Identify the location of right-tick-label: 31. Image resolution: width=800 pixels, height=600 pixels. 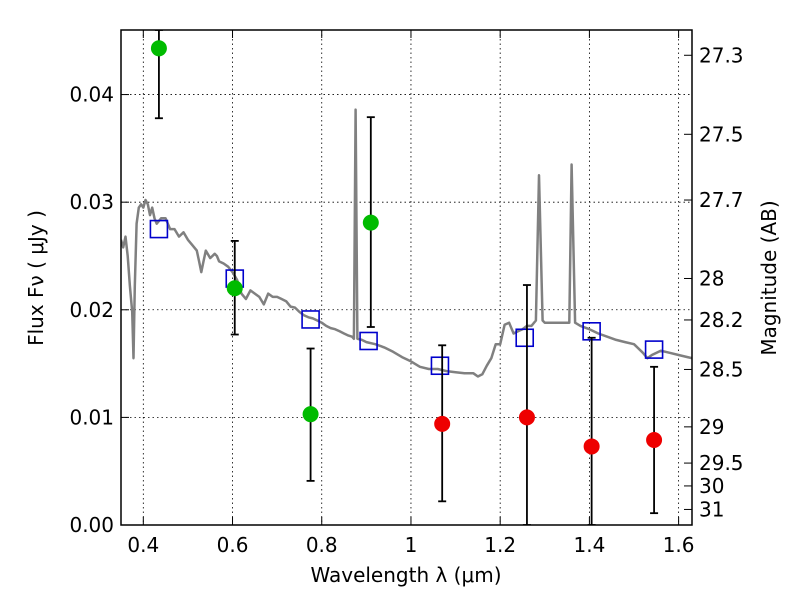
(711, 509).